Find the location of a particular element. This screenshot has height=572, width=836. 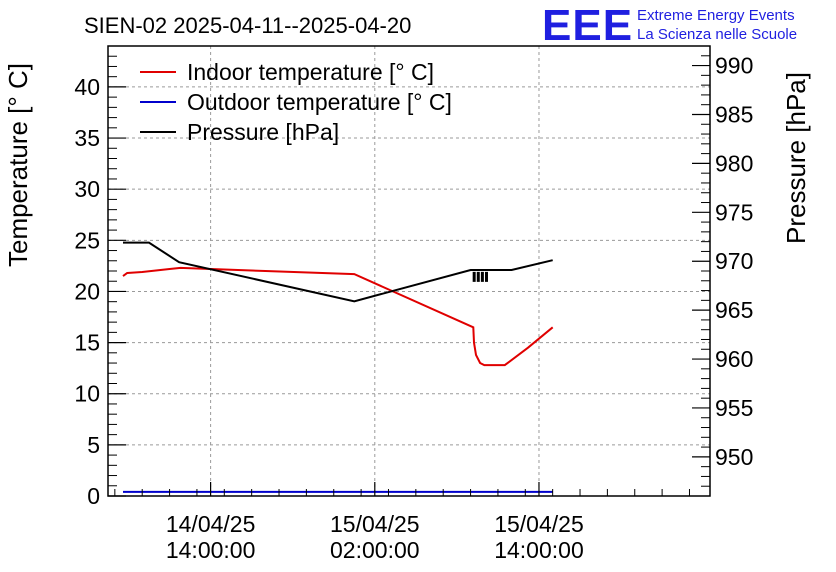

y2-tick-label: 975 is located at coordinates (734, 212).